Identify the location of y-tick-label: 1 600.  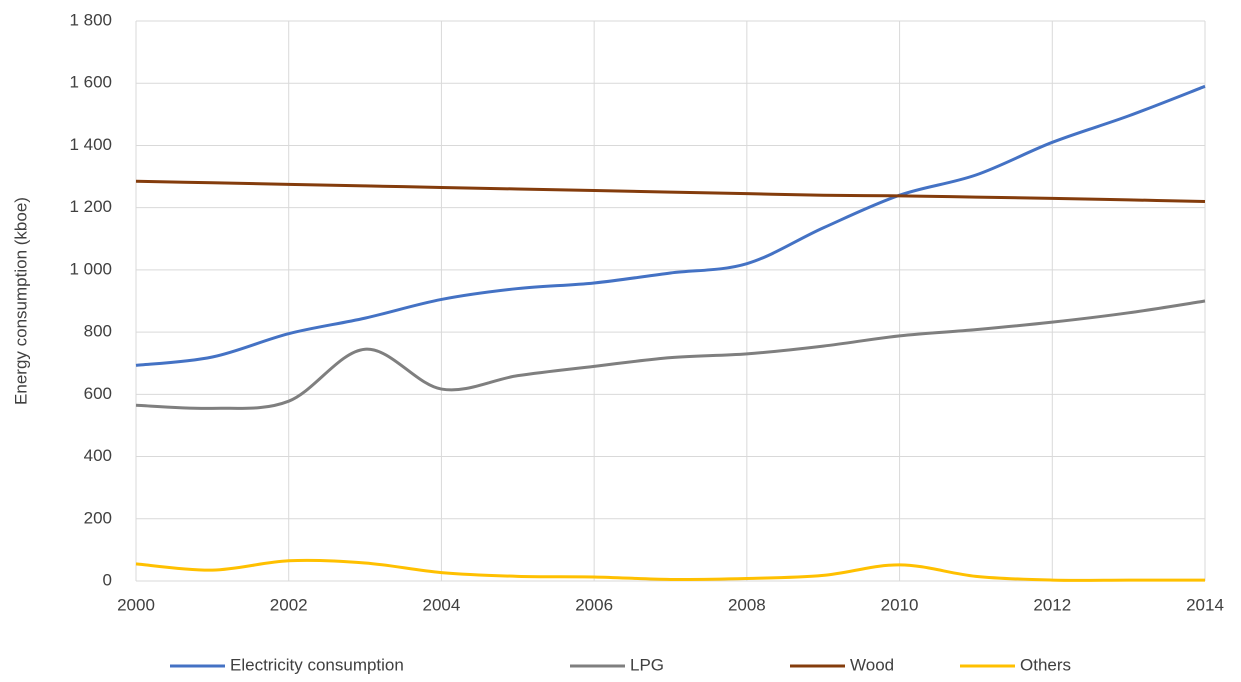
(90, 82).